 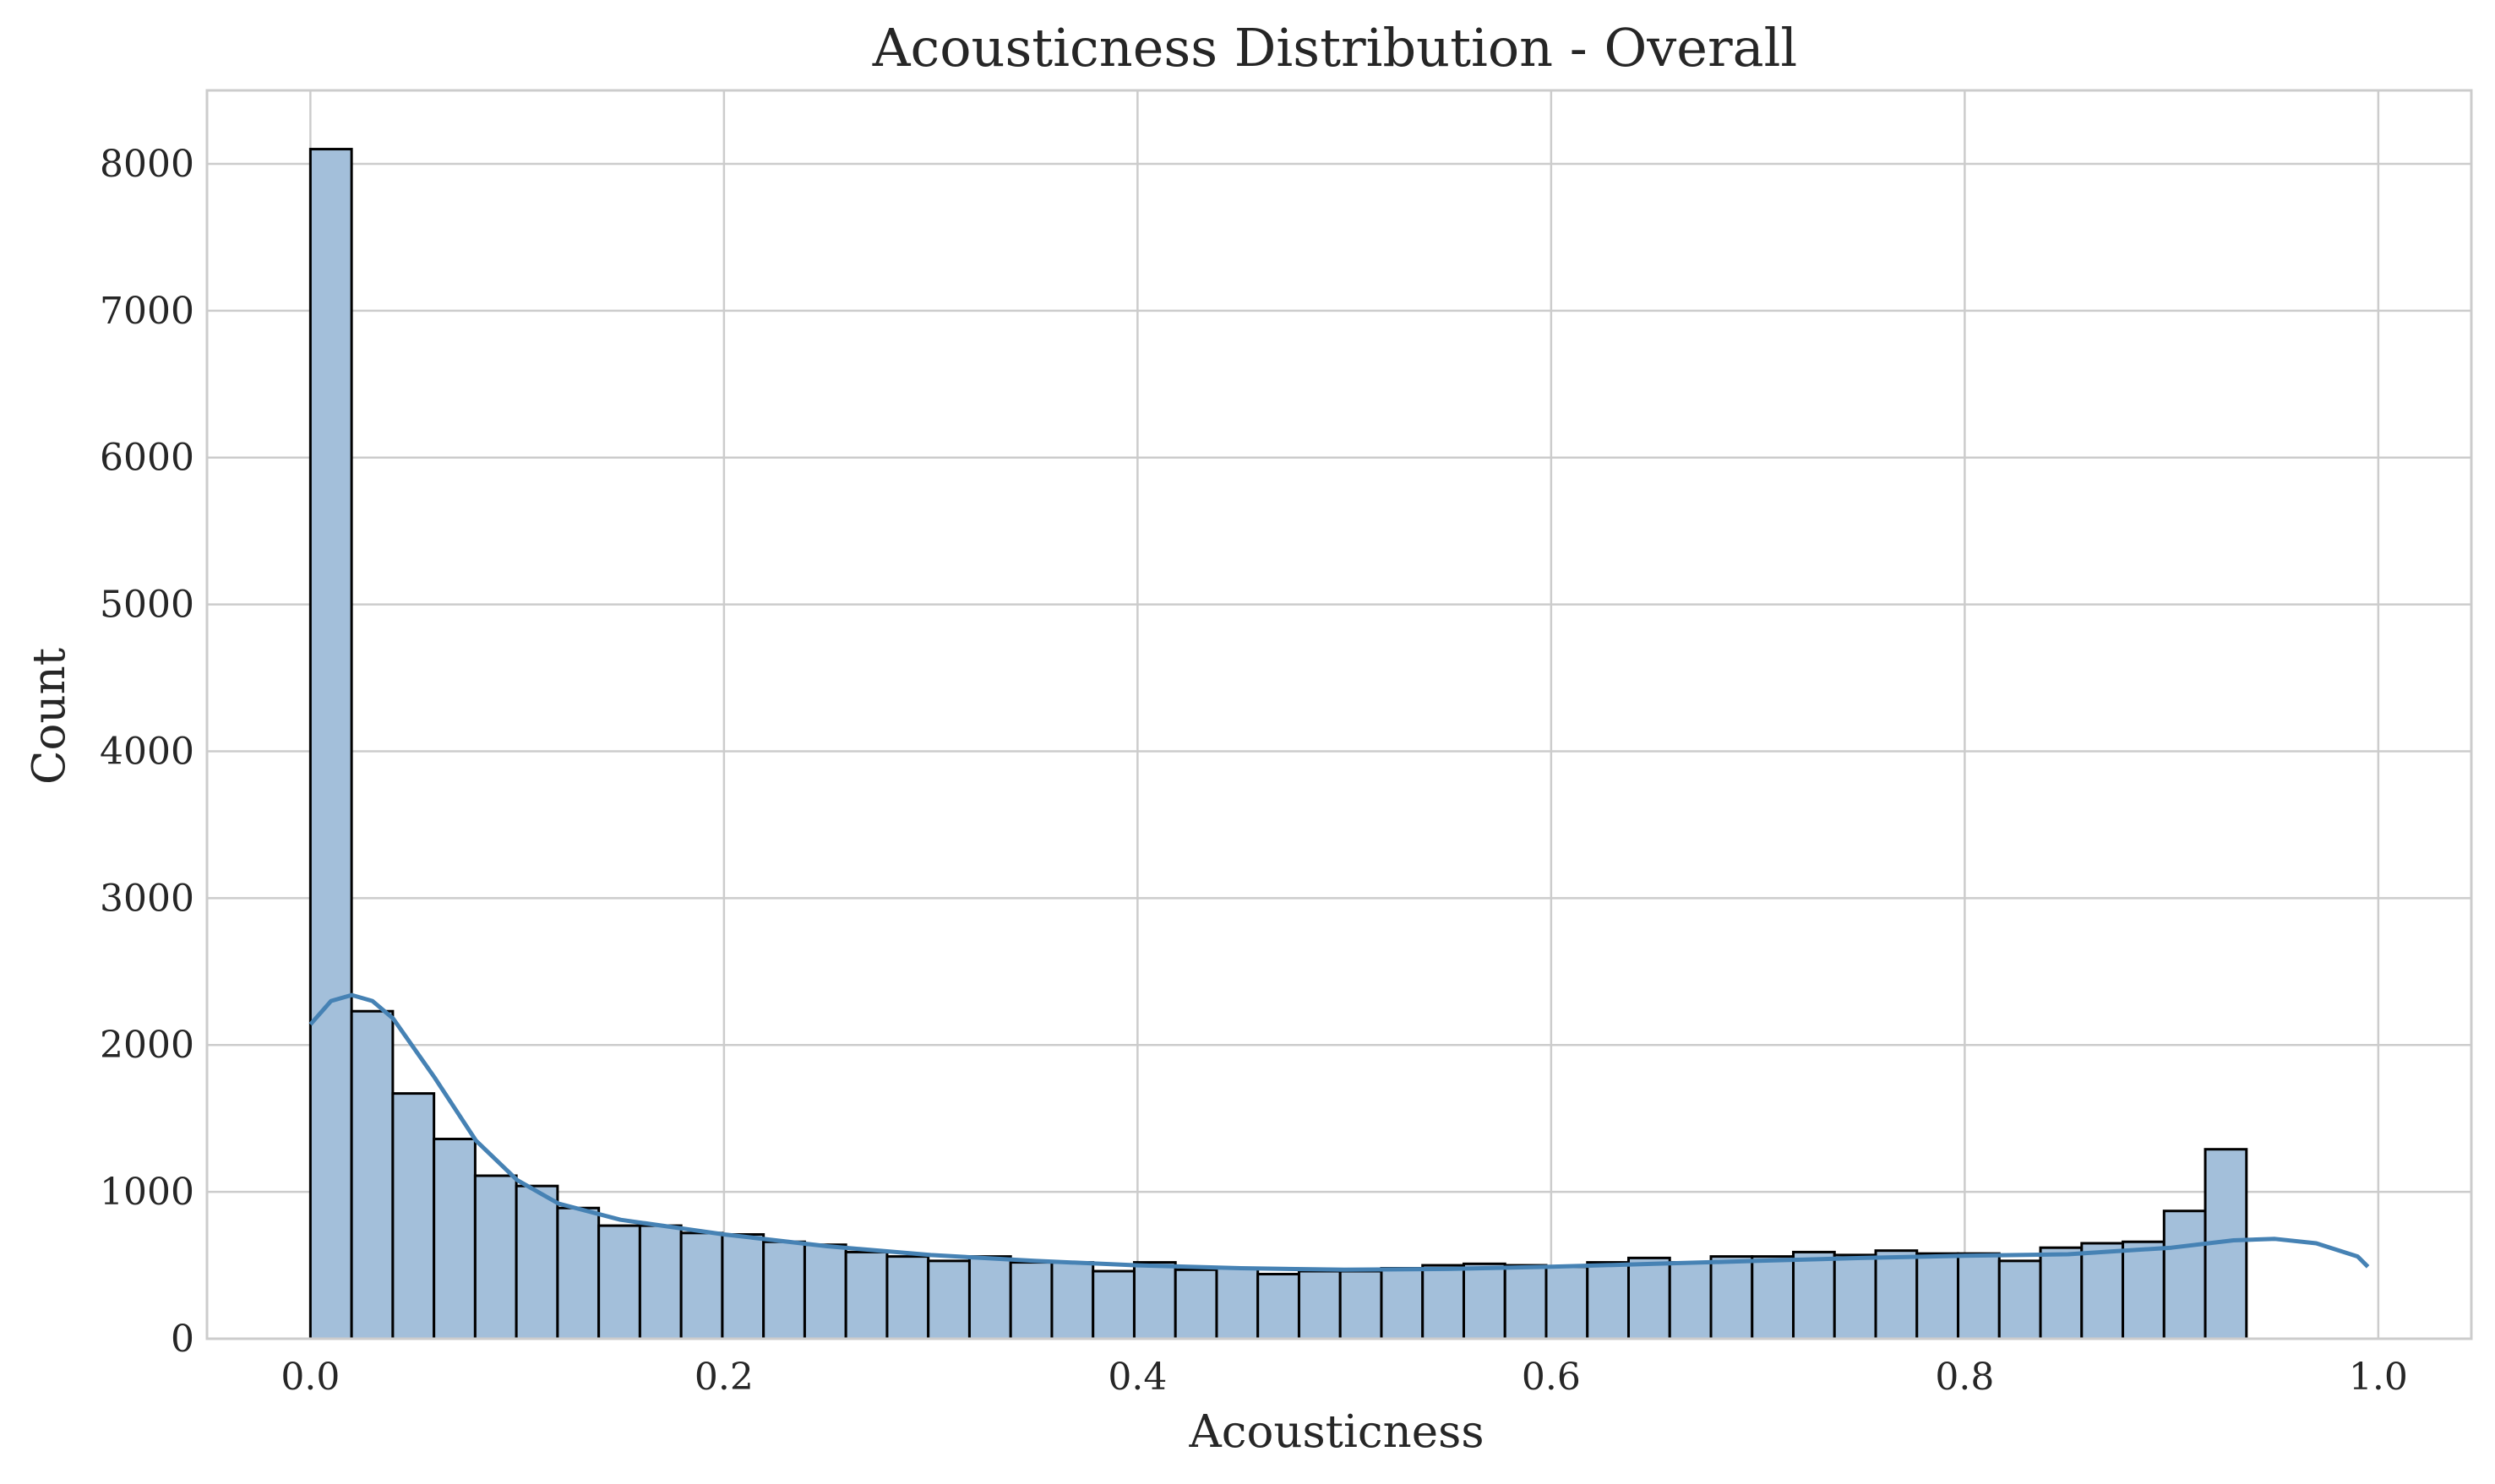 What do you see at coordinates (147, 311) in the screenshot?
I see `y-tick-label: 7000` at bounding box center [147, 311].